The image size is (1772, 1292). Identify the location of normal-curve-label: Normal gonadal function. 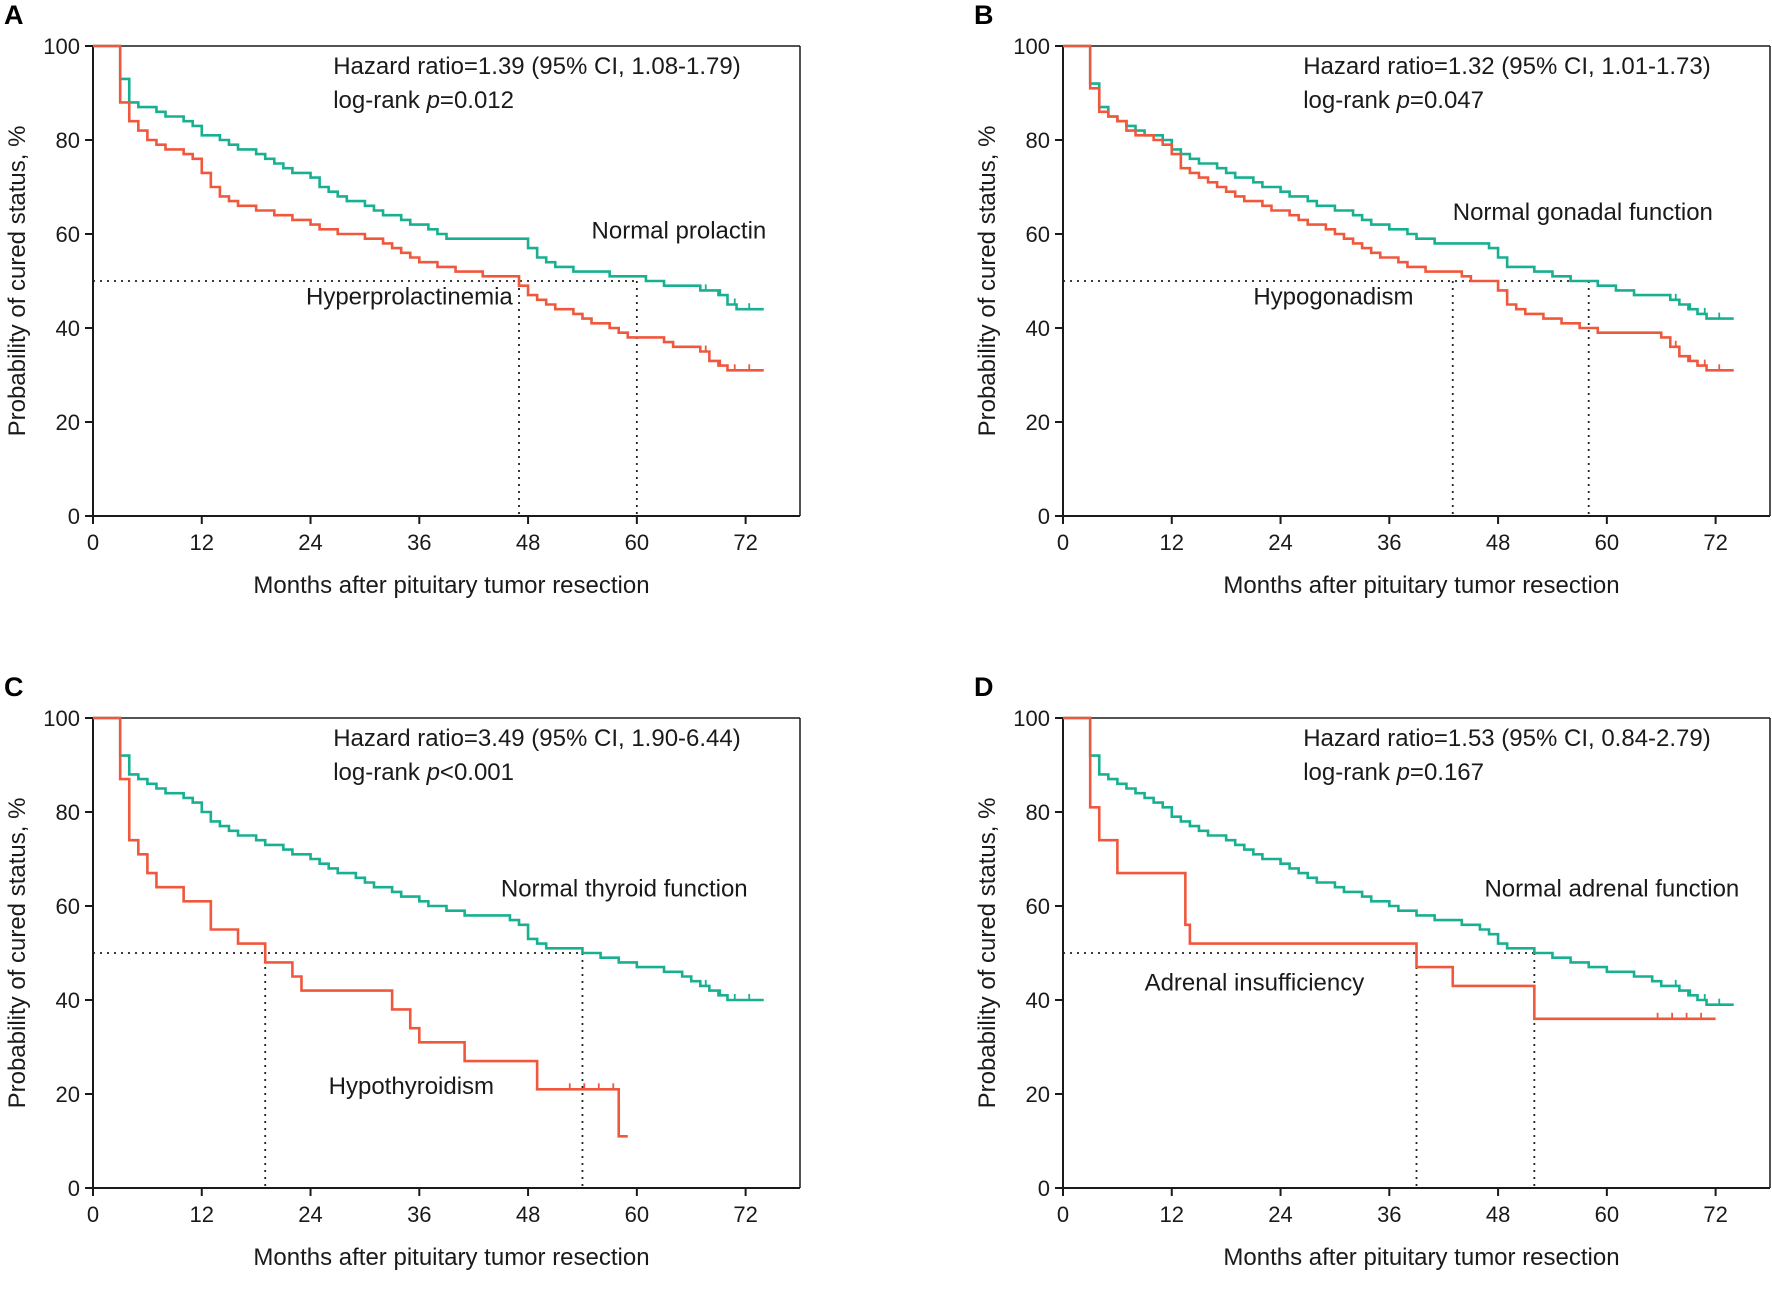
(1583, 212).